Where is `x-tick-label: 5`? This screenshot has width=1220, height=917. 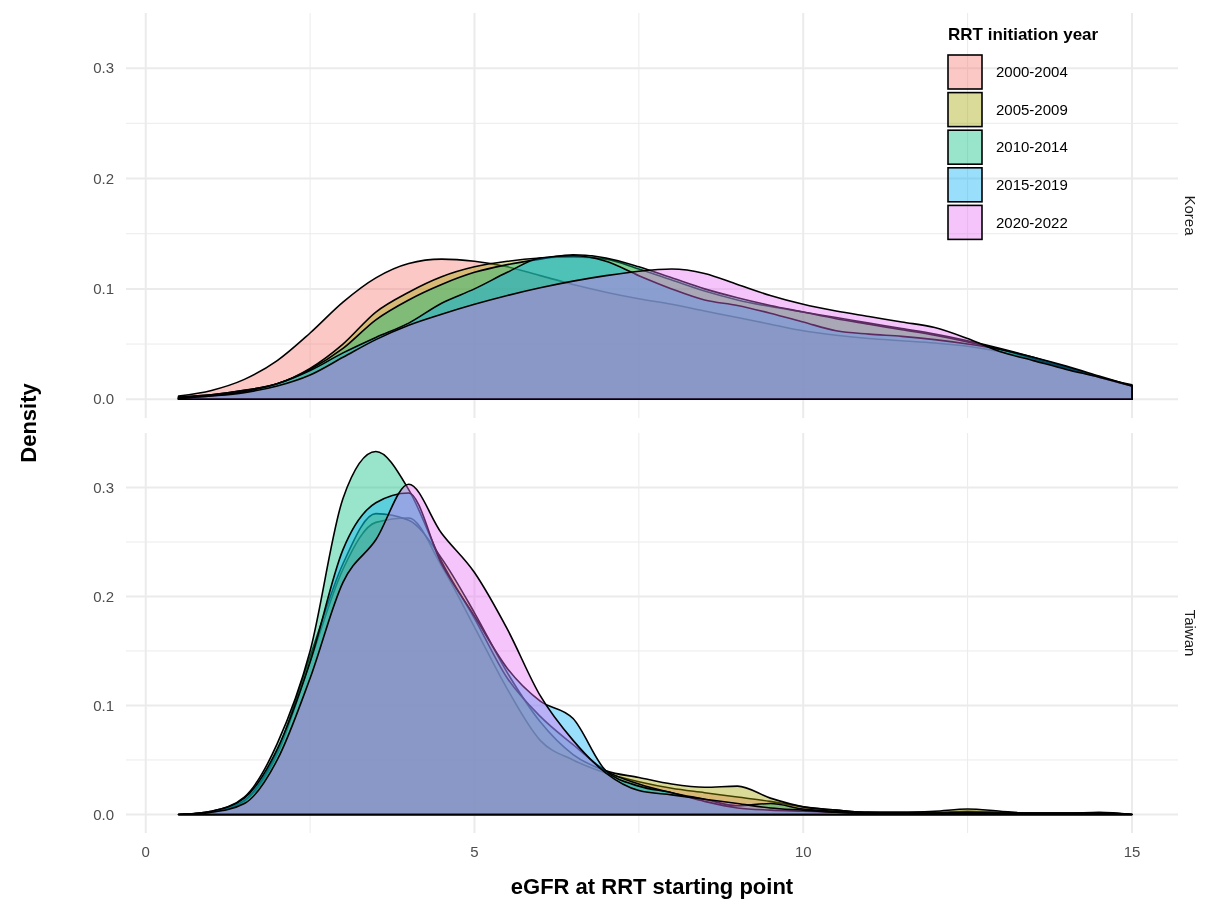
x-tick-label: 5 is located at coordinates (474, 851).